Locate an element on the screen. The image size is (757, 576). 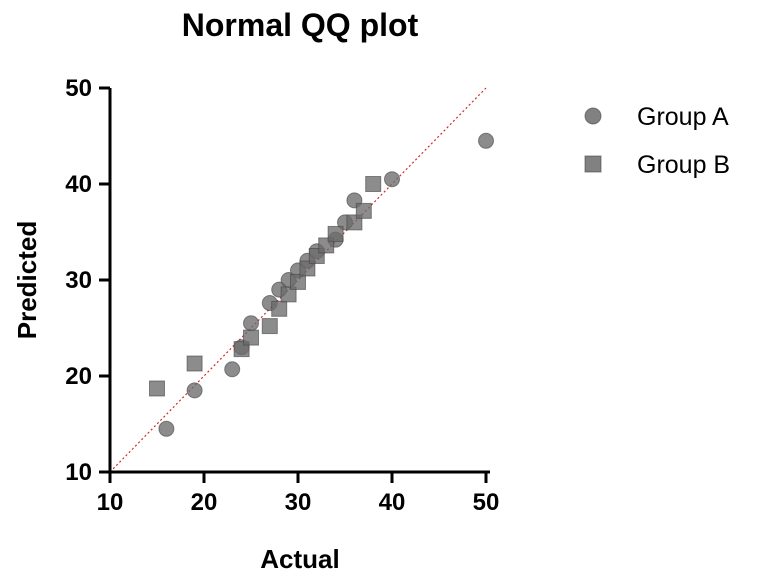
chart-title: Normal QQ plot is located at coordinates (300, 25).